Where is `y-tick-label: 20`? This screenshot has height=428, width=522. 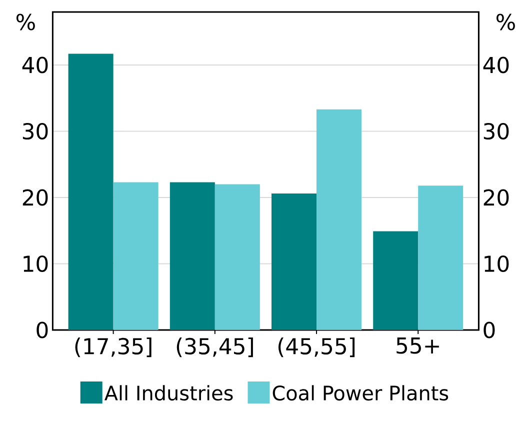
y-tick-label: 20 is located at coordinates (35, 197).